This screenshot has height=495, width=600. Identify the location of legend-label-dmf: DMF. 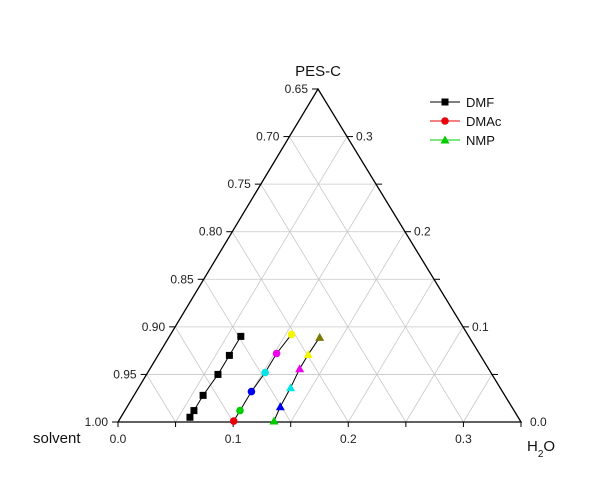
(480, 102).